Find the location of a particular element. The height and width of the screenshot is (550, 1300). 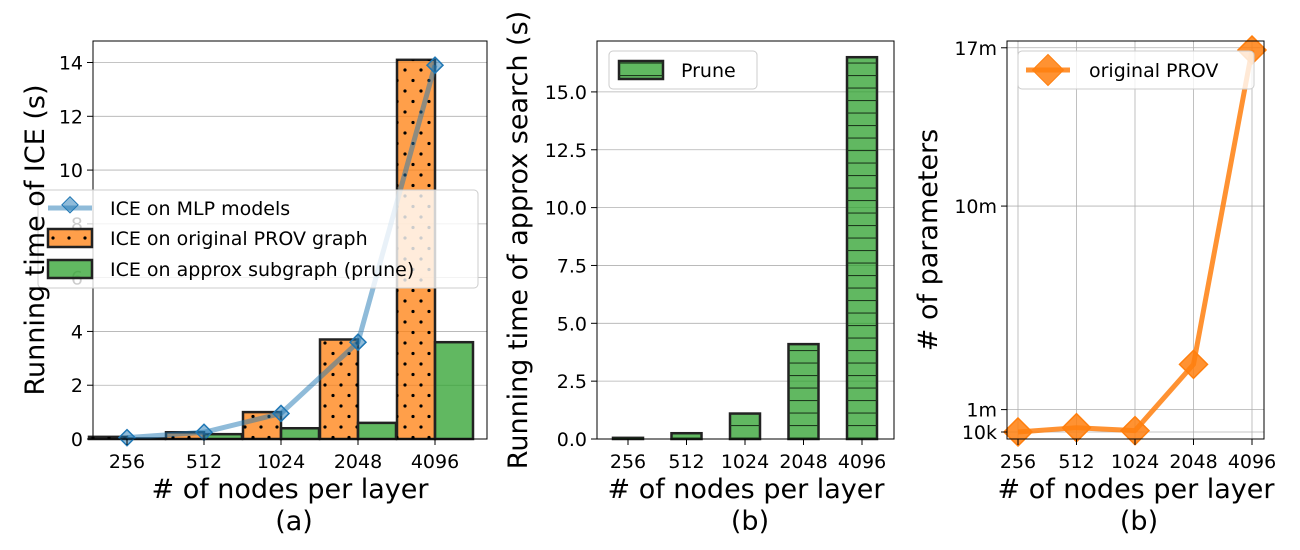

y-tick-label: 10.0 is located at coordinates (566, 209).